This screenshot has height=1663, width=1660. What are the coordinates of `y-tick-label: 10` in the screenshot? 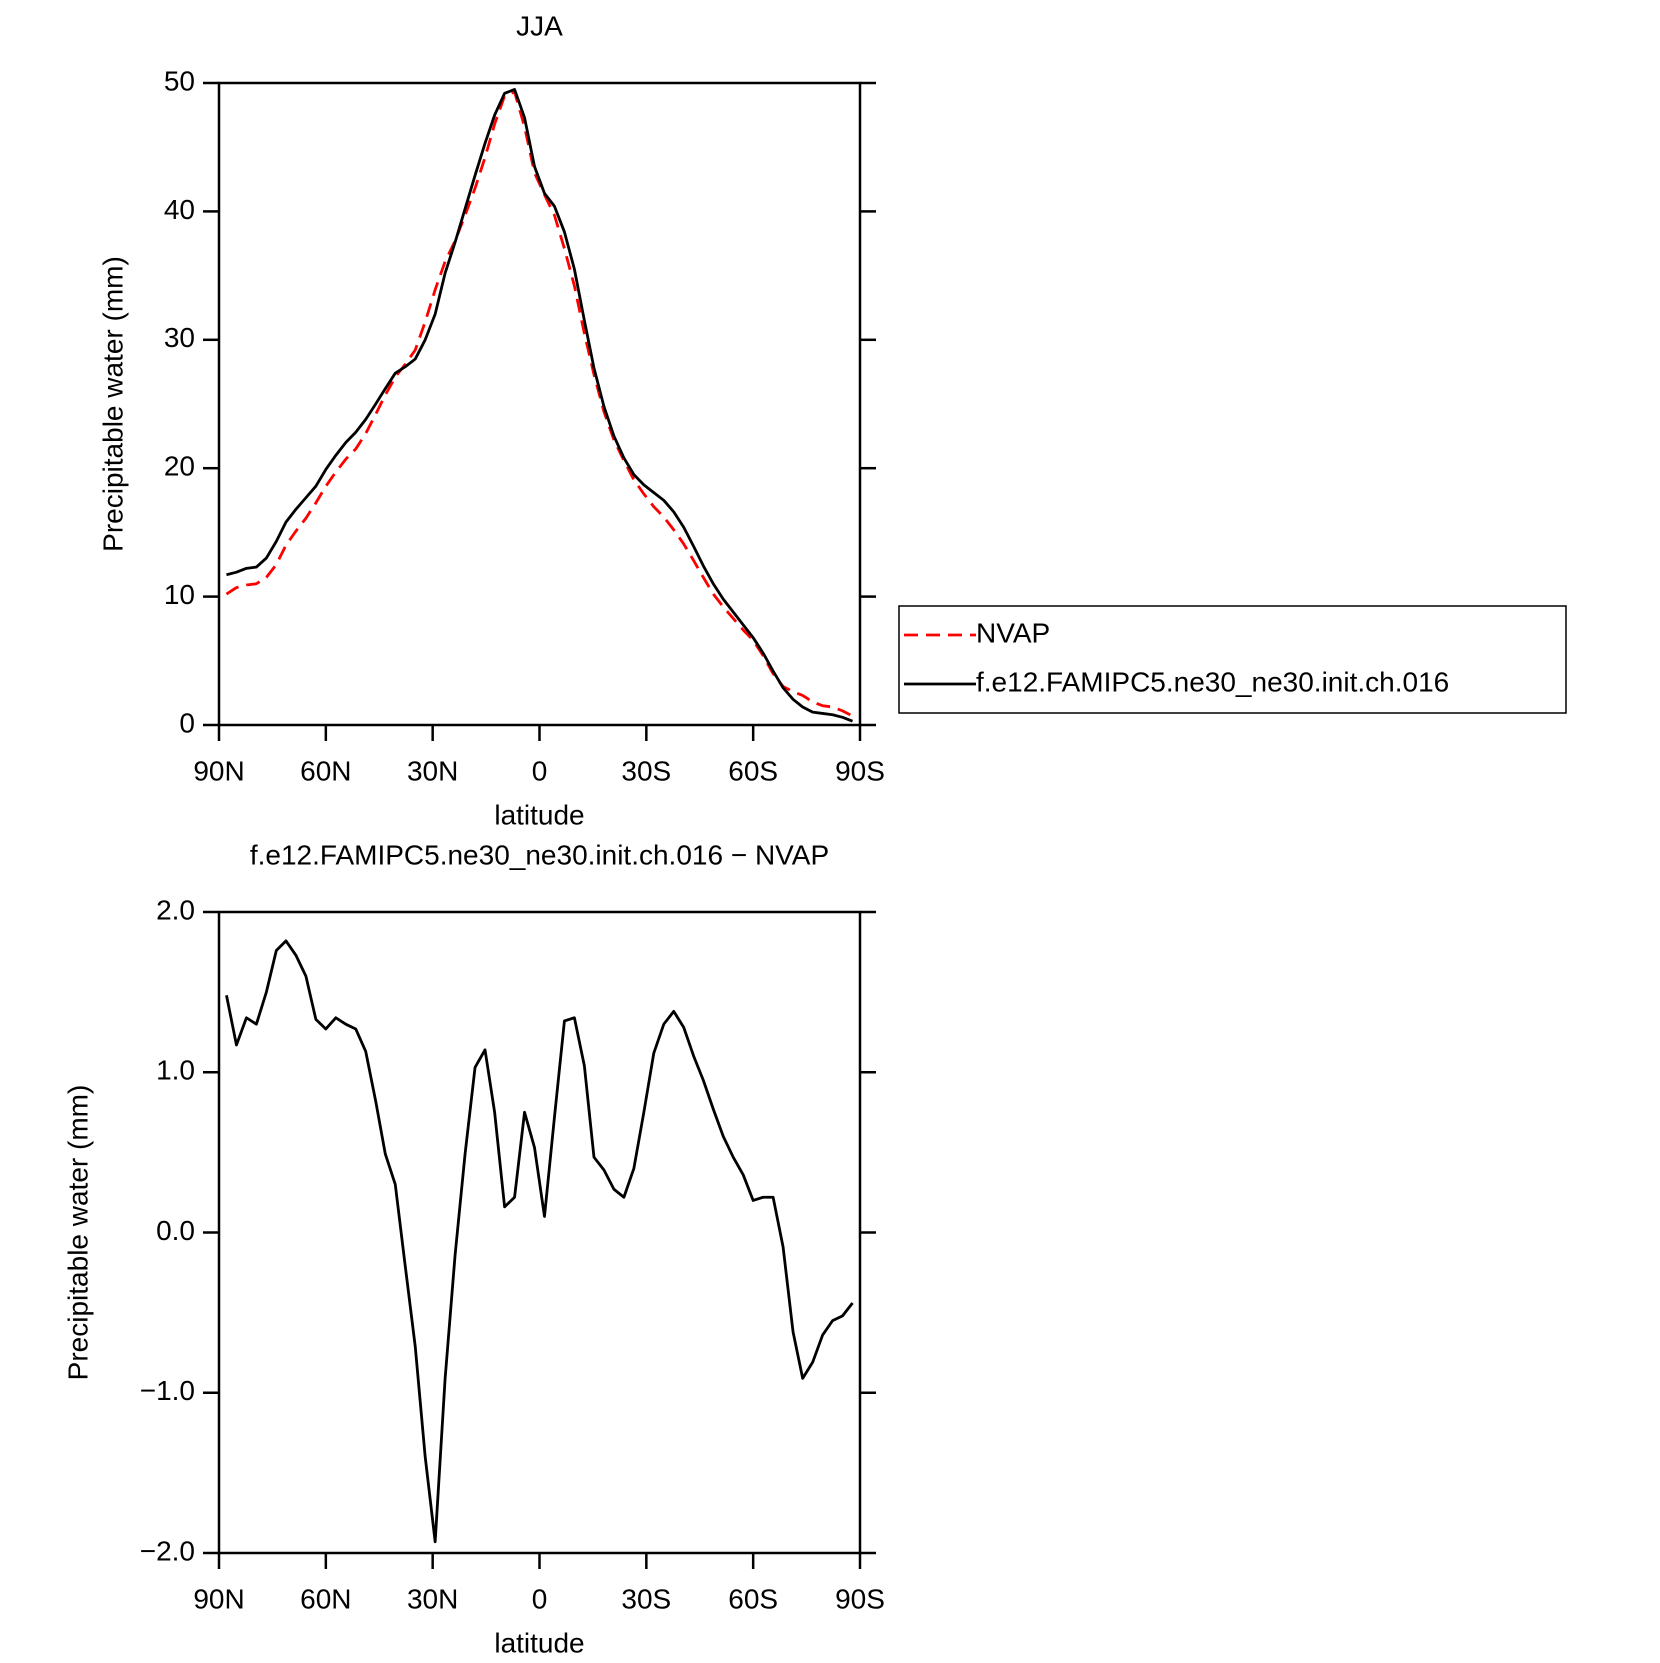 It's located at (179, 594).